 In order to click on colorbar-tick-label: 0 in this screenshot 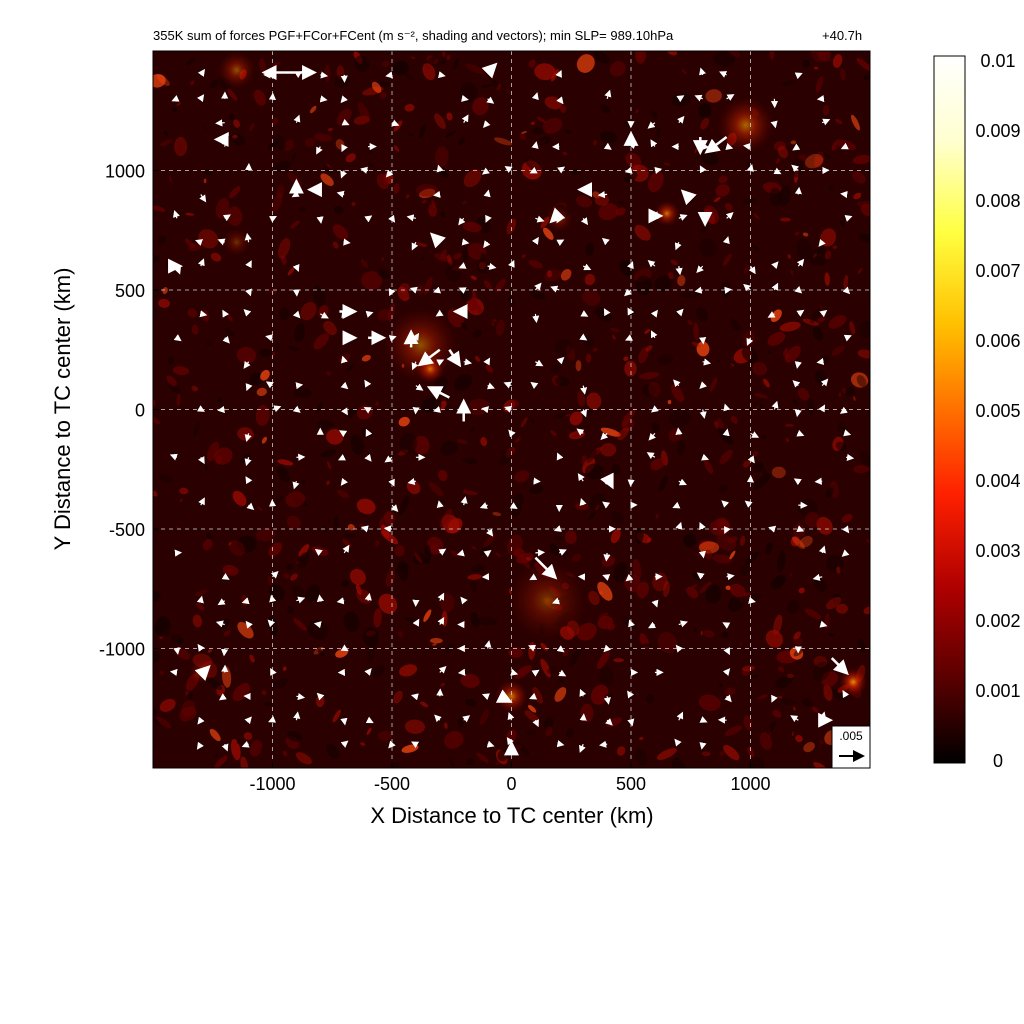, I will do `click(998, 761)`.